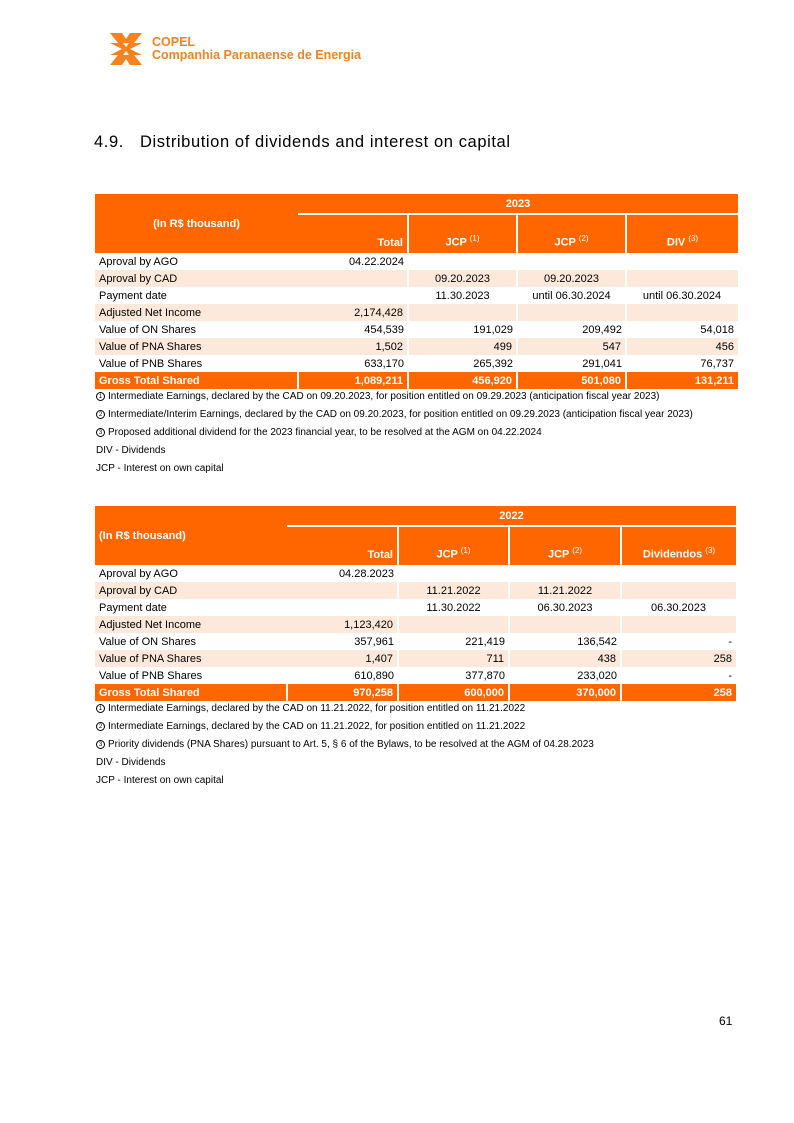 This screenshot has height=1123, width=794. I want to click on table-cell: 456, so click(681, 346).